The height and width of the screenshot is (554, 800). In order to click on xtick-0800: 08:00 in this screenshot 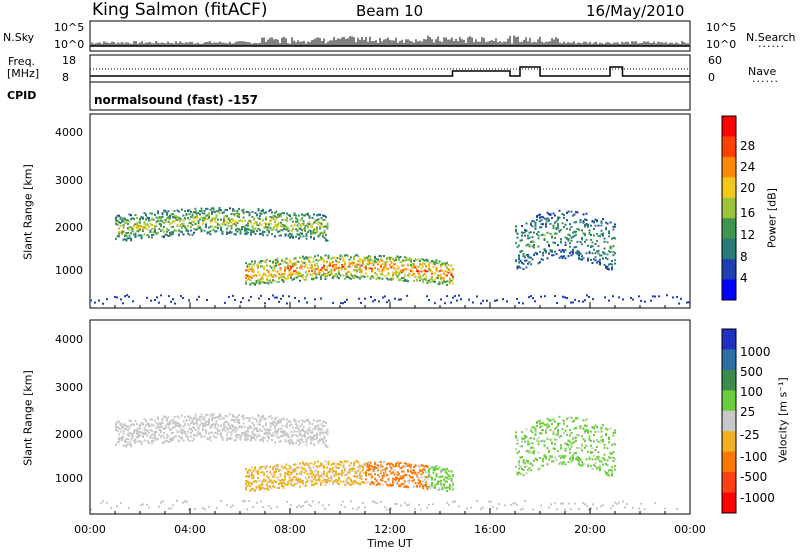, I will do `click(290, 529)`.